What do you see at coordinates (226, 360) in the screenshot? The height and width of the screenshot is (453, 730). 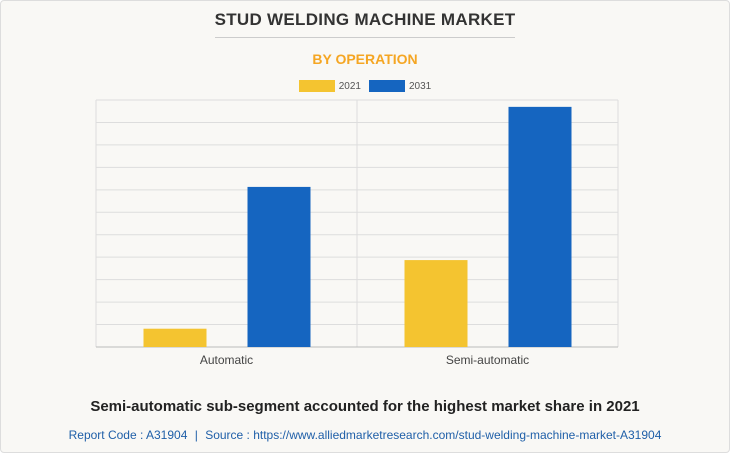 I see `x-tick-label: Automatic` at bounding box center [226, 360].